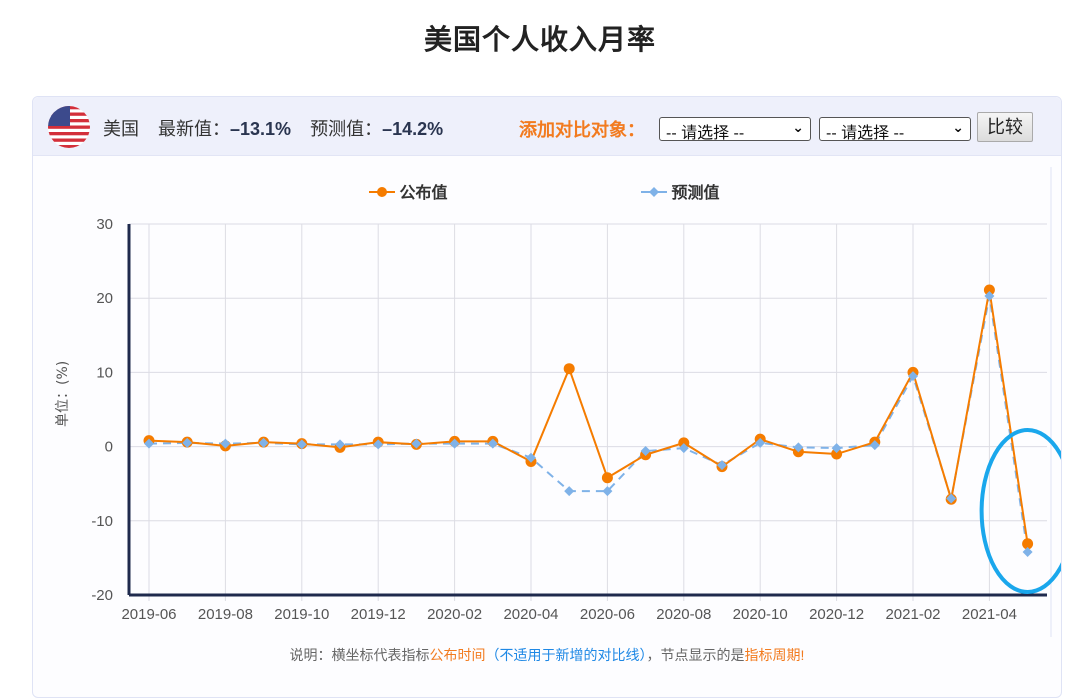 Image resolution: width=1080 pixels, height=698 pixels. What do you see at coordinates (225, 614) in the screenshot?
I see `svg-text: 2019-08` at bounding box center [225, 614].